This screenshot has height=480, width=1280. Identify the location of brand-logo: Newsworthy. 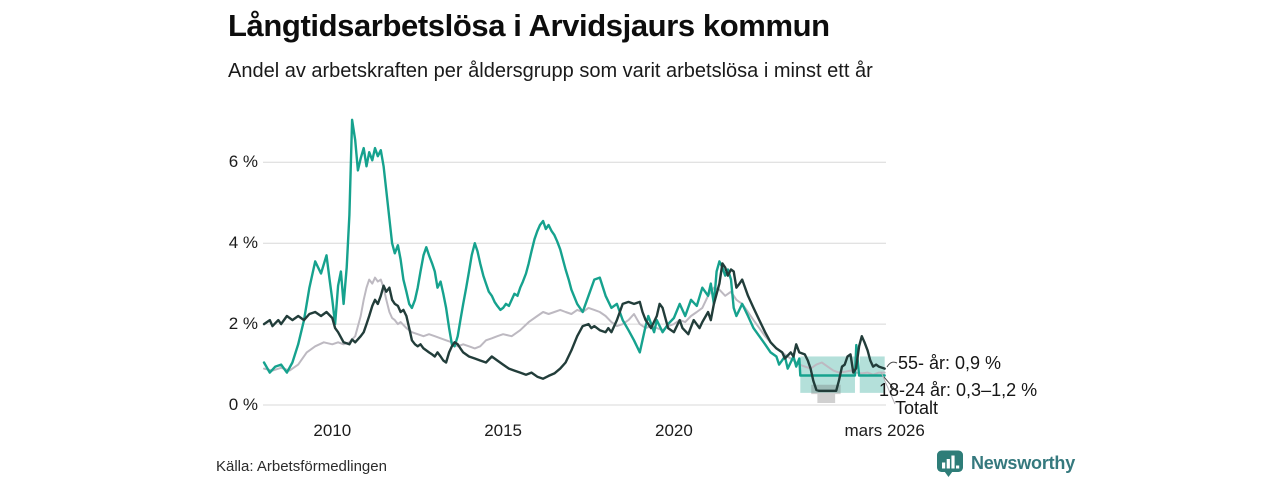
(1005, 463).